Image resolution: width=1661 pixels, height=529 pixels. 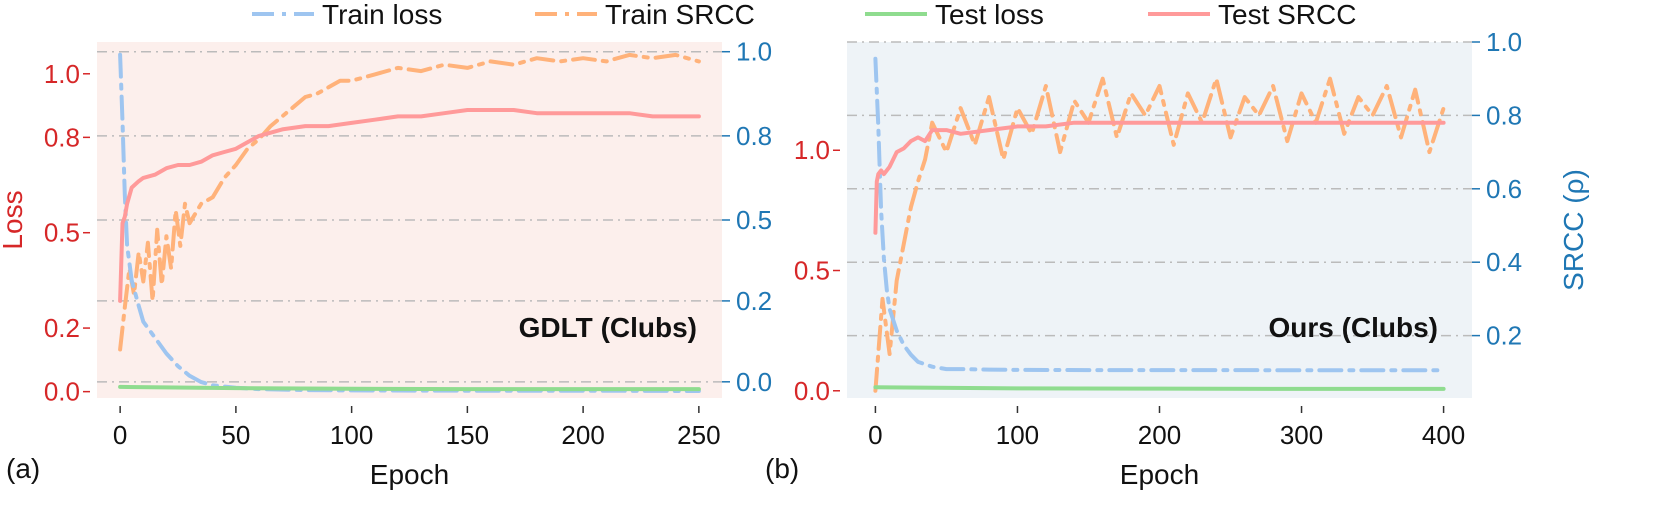 What do you see at coordinates (1301, 435) in the screenshot?
I see `x-tick-label: 300` at bounding box center [1301, 435].